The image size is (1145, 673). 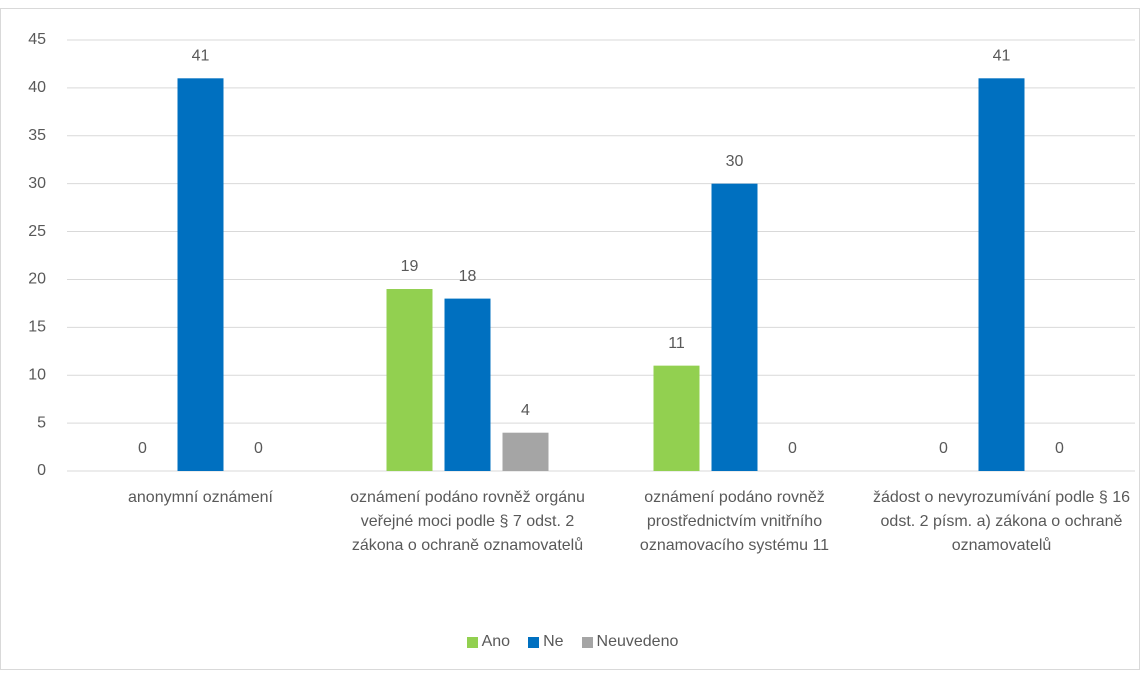 I want to click on y-tick-label: 10, so click(x=37, y=374).